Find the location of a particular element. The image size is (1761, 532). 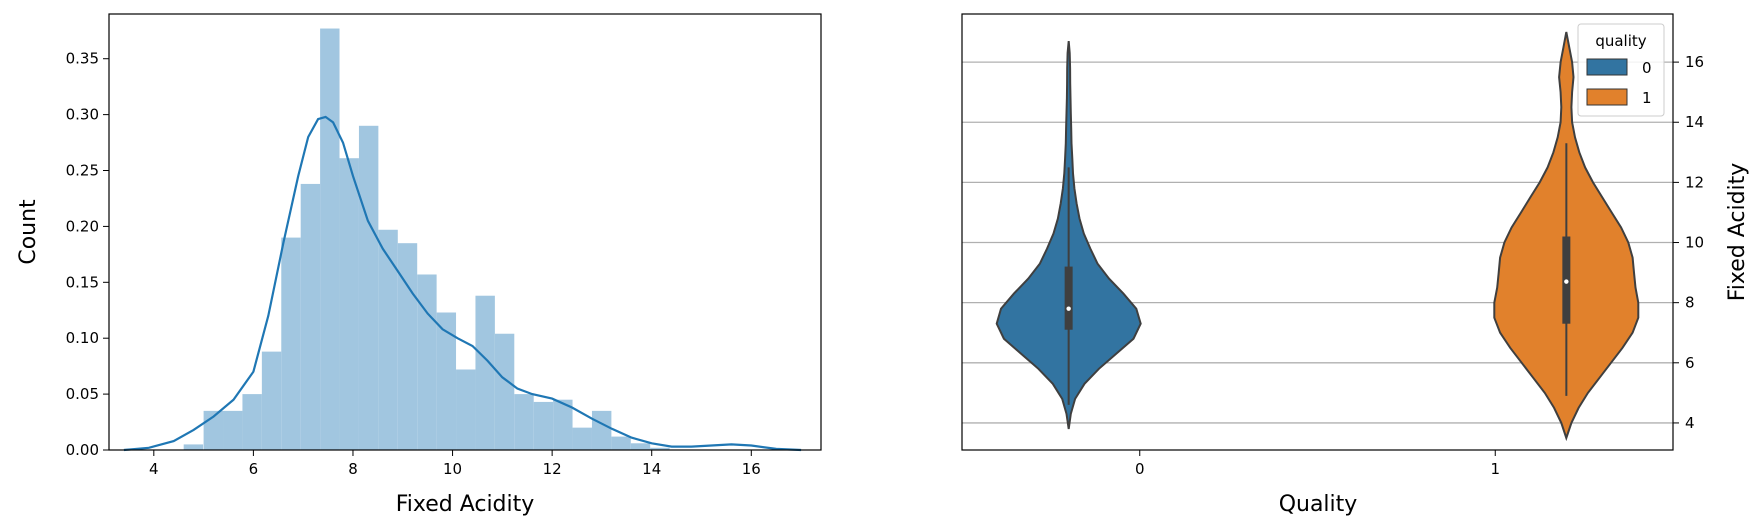

y-tick-label: 0.00 is located at coordinates (82, 450).